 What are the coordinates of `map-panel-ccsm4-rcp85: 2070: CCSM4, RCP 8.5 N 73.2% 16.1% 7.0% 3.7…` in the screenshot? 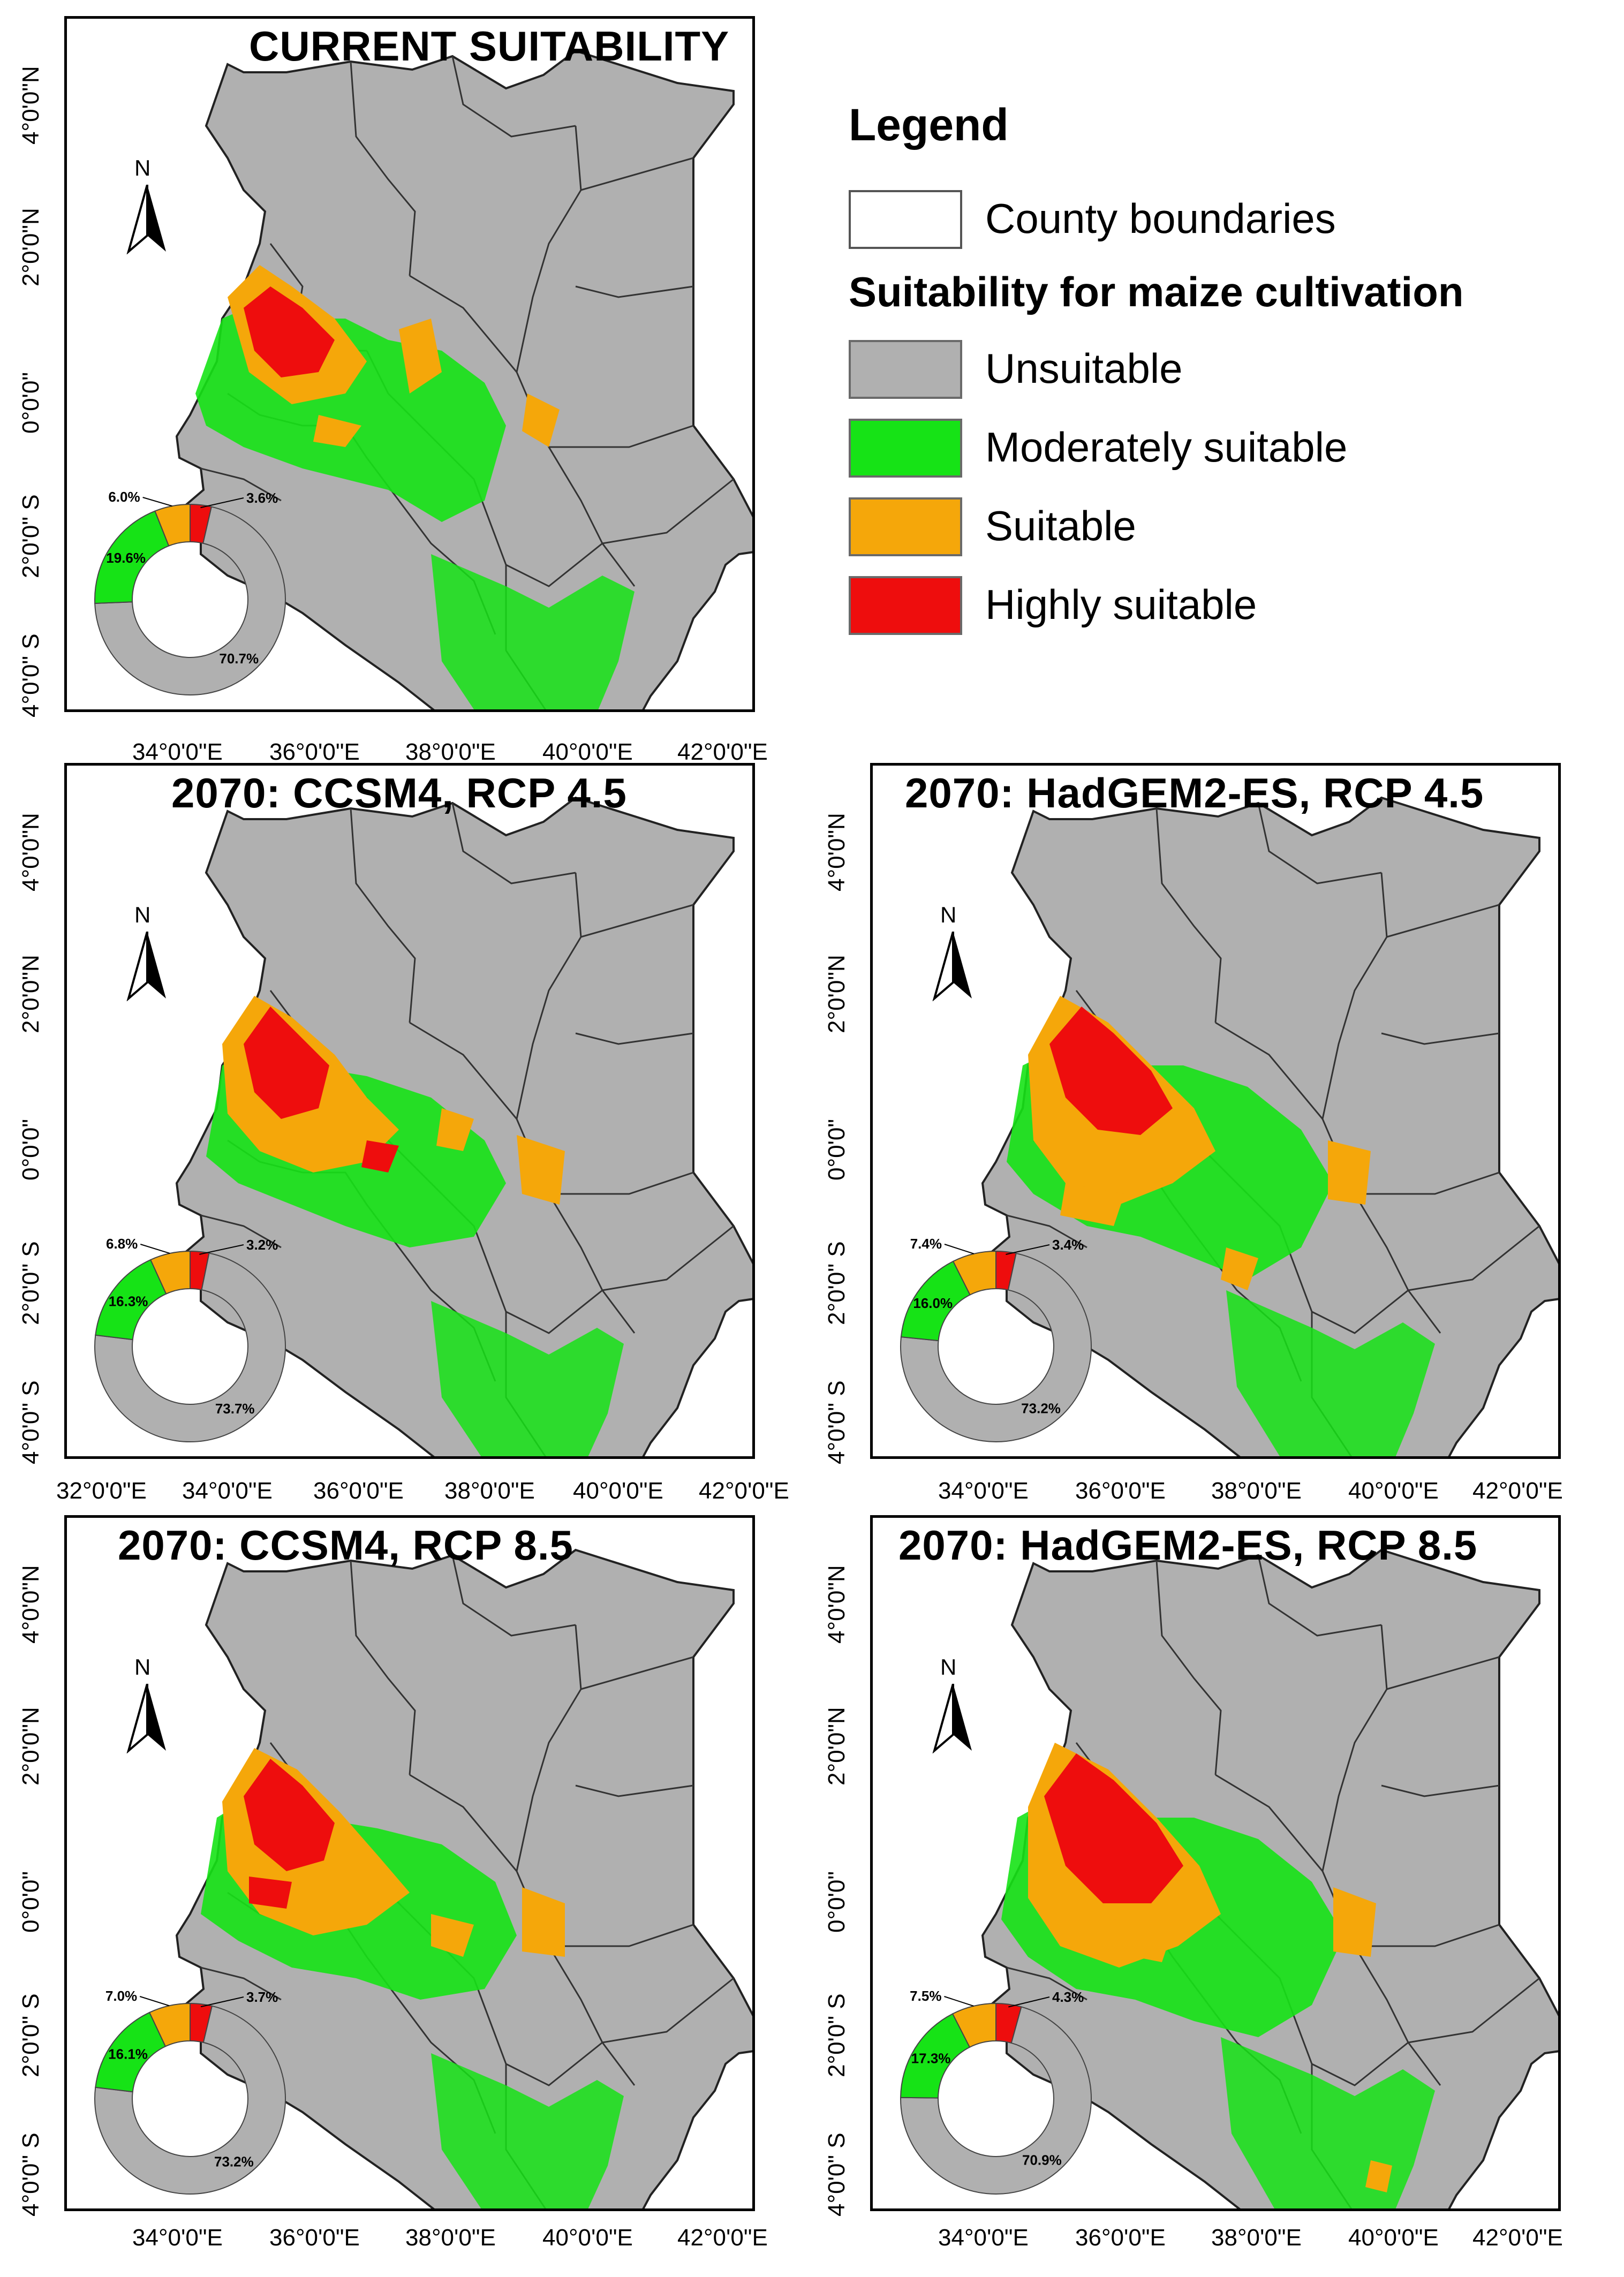 It's located at (393, 1883).